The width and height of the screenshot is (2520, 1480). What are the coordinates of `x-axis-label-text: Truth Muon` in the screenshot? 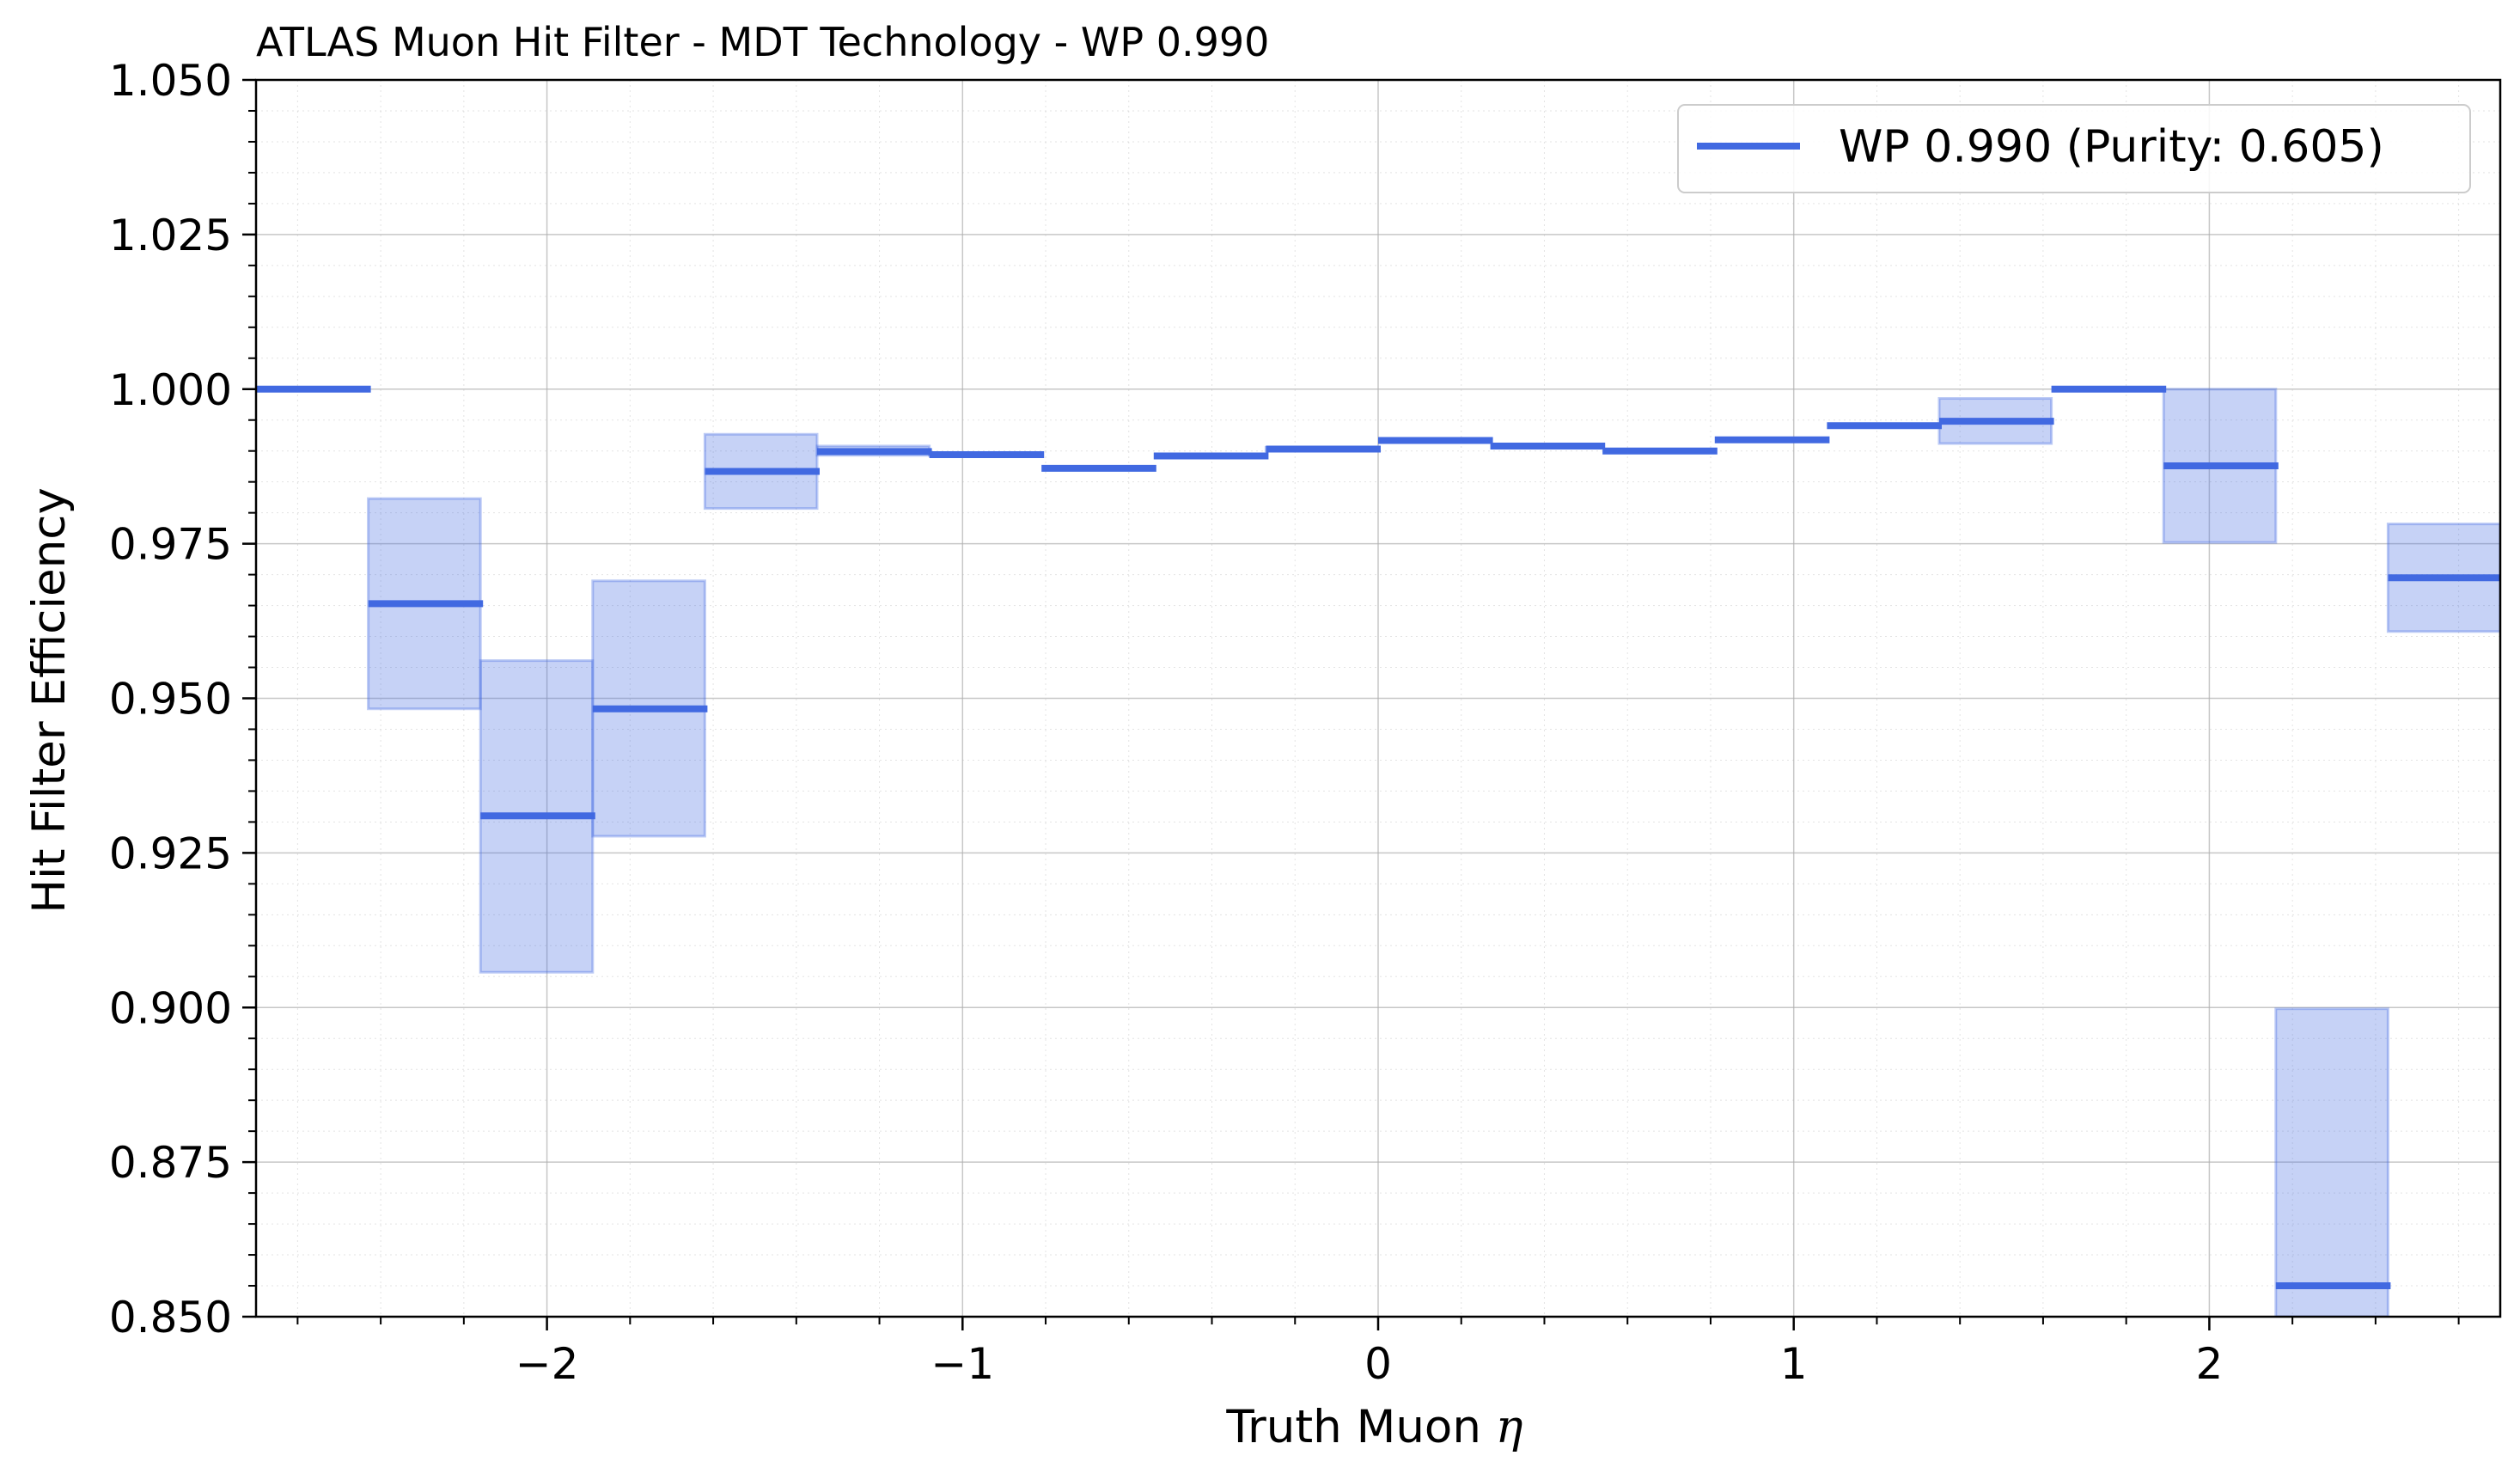 It's located at (1360, 1427).